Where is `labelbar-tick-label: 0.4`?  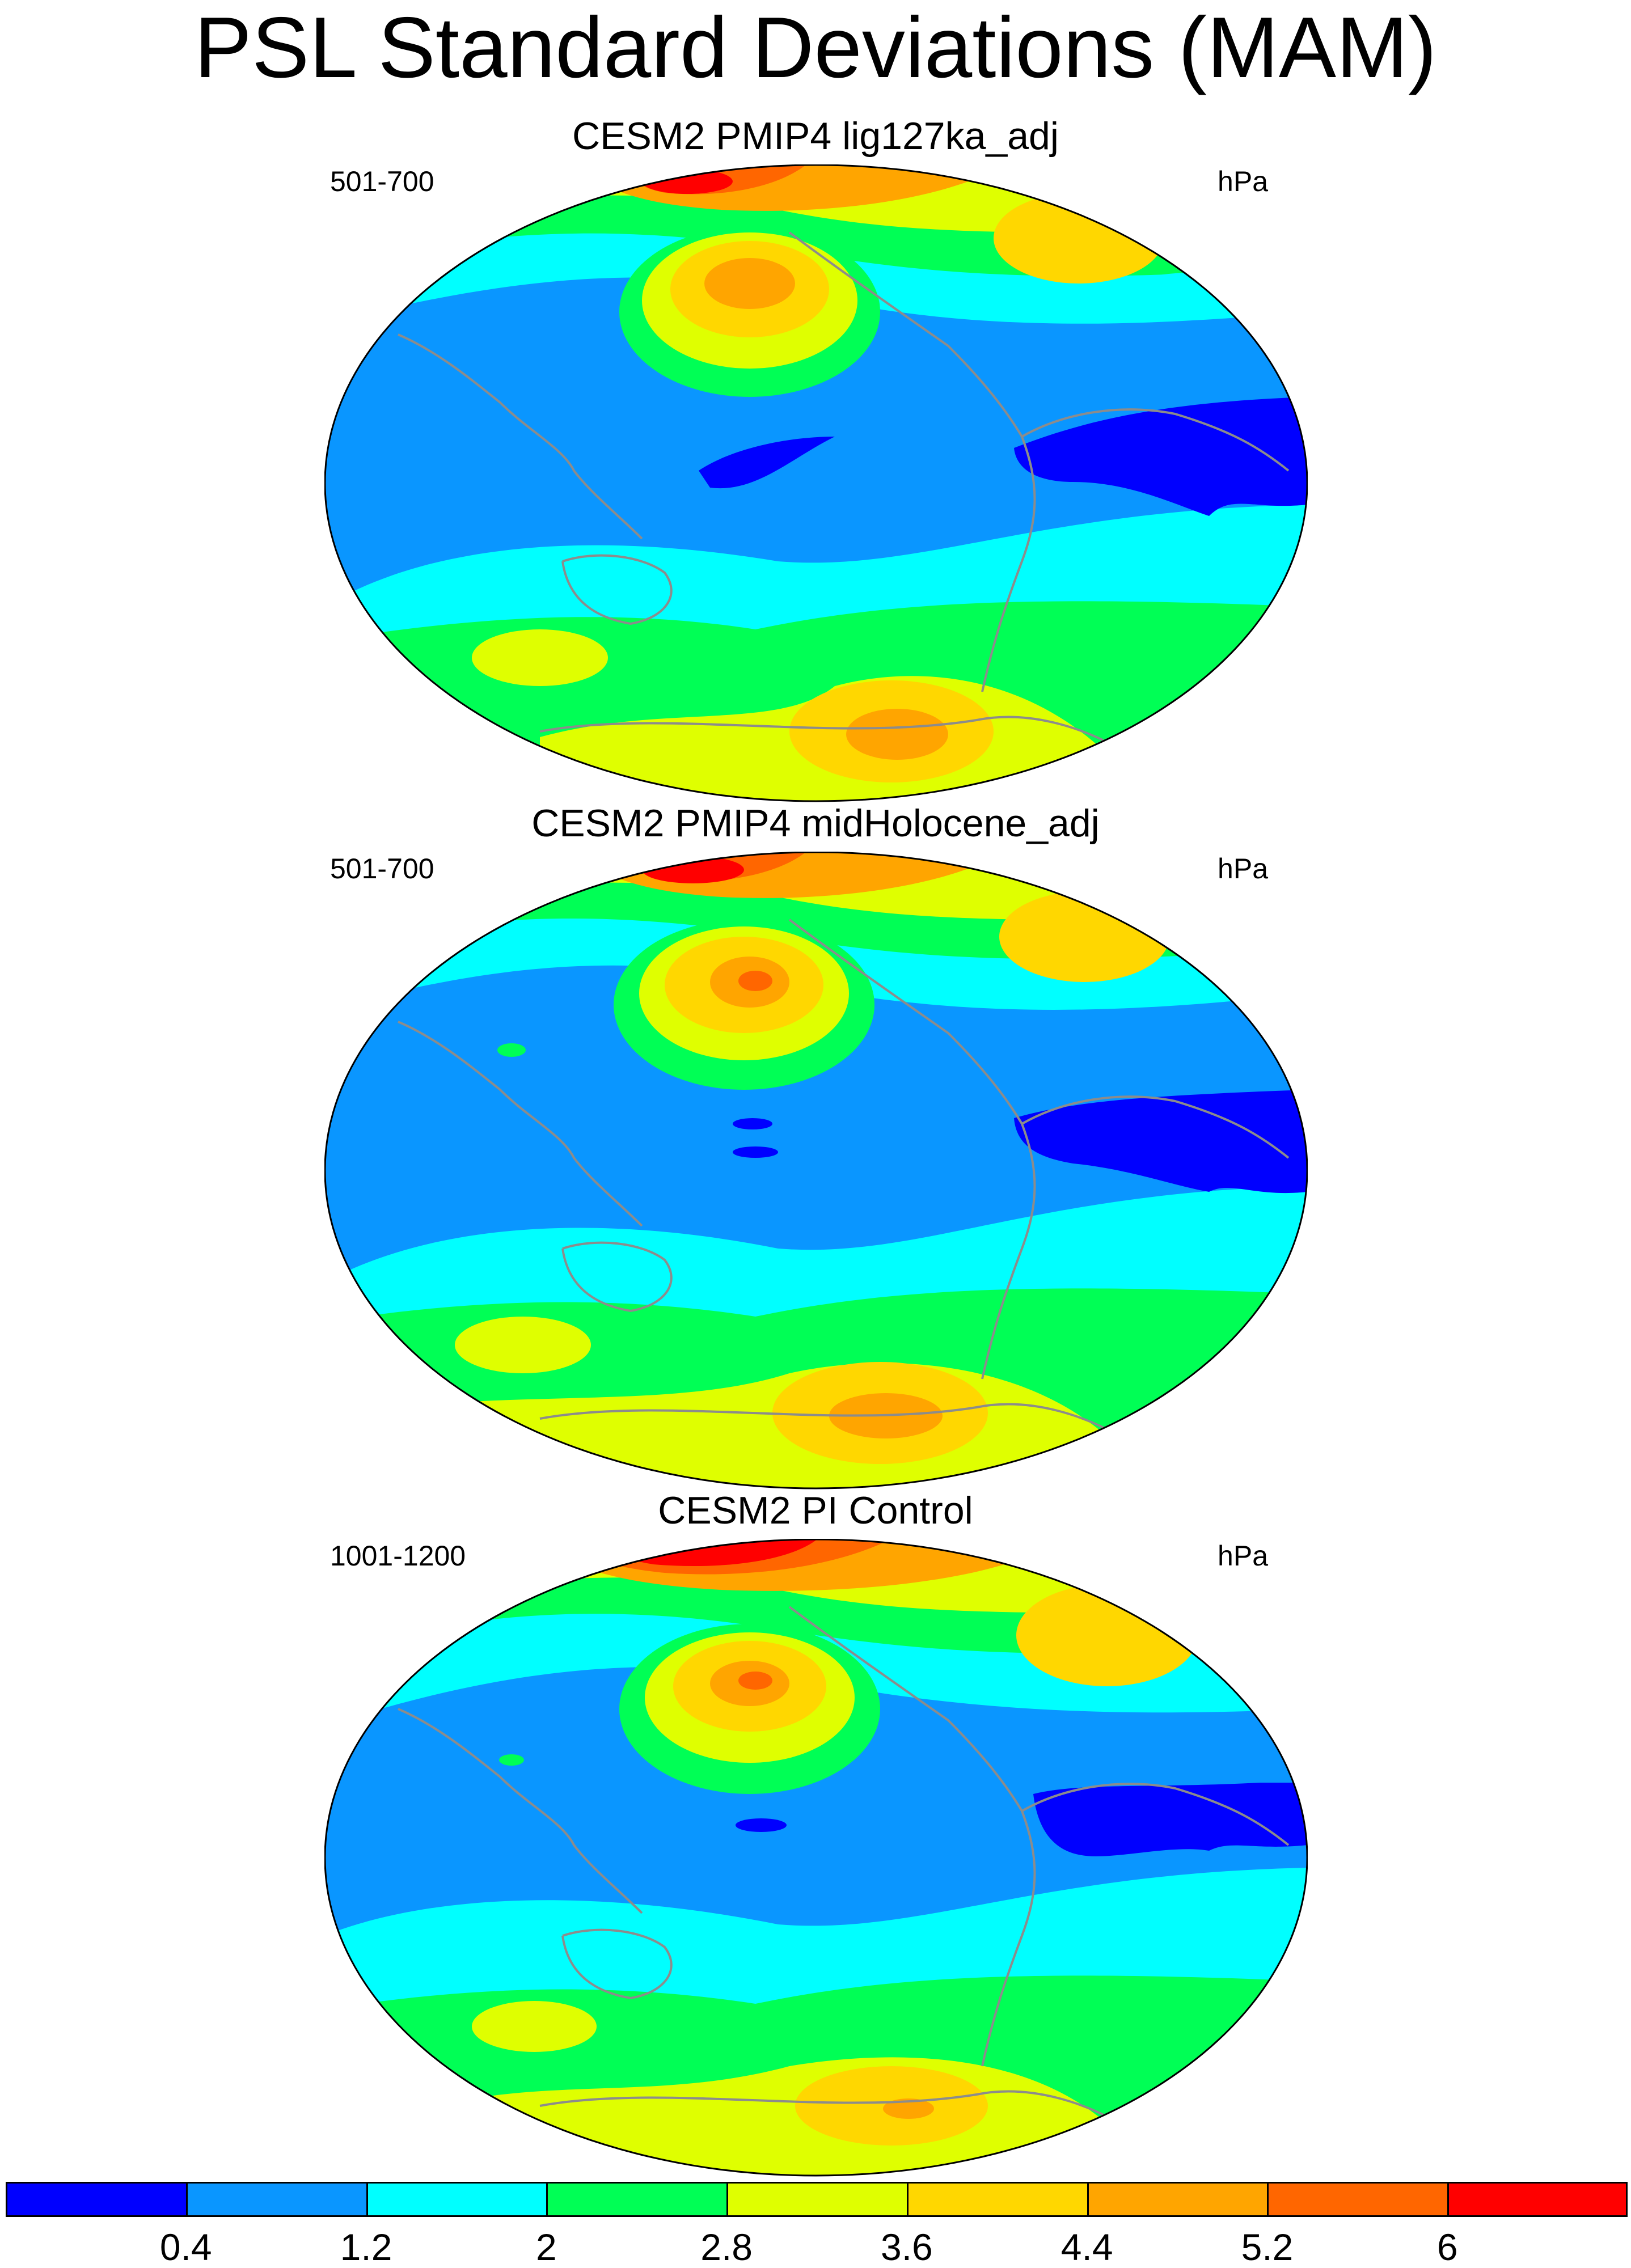
labelbar-tick-label: 0.4 is located at coordinates (185, 2247).